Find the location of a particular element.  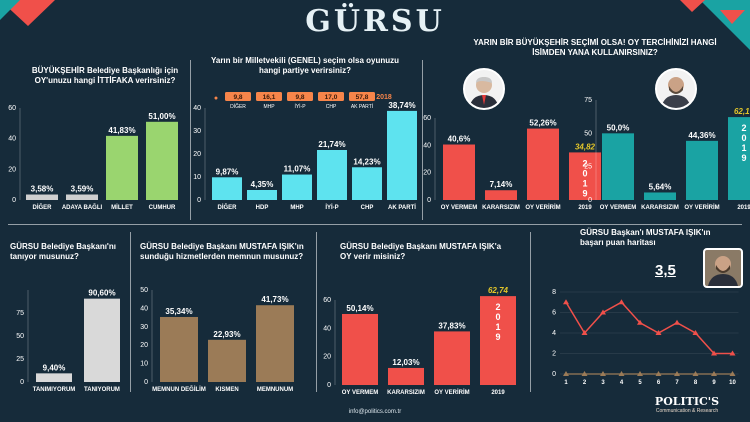

data-label: 35,34% is located at coordinates (178, 311).